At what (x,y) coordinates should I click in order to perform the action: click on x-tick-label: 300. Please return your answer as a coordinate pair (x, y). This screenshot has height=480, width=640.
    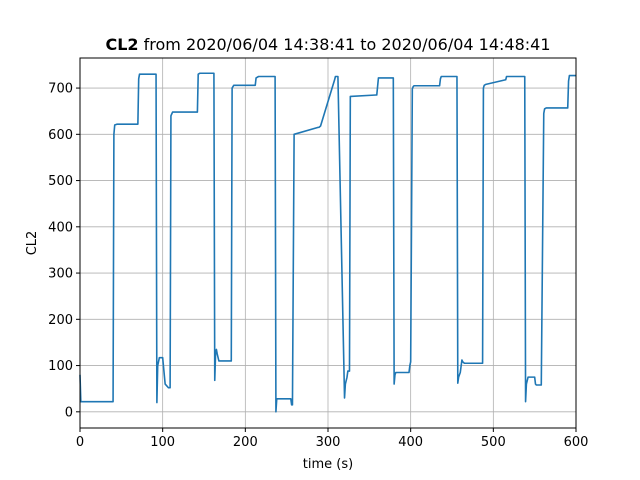
    Looking at the image, I should click on (328, 442).